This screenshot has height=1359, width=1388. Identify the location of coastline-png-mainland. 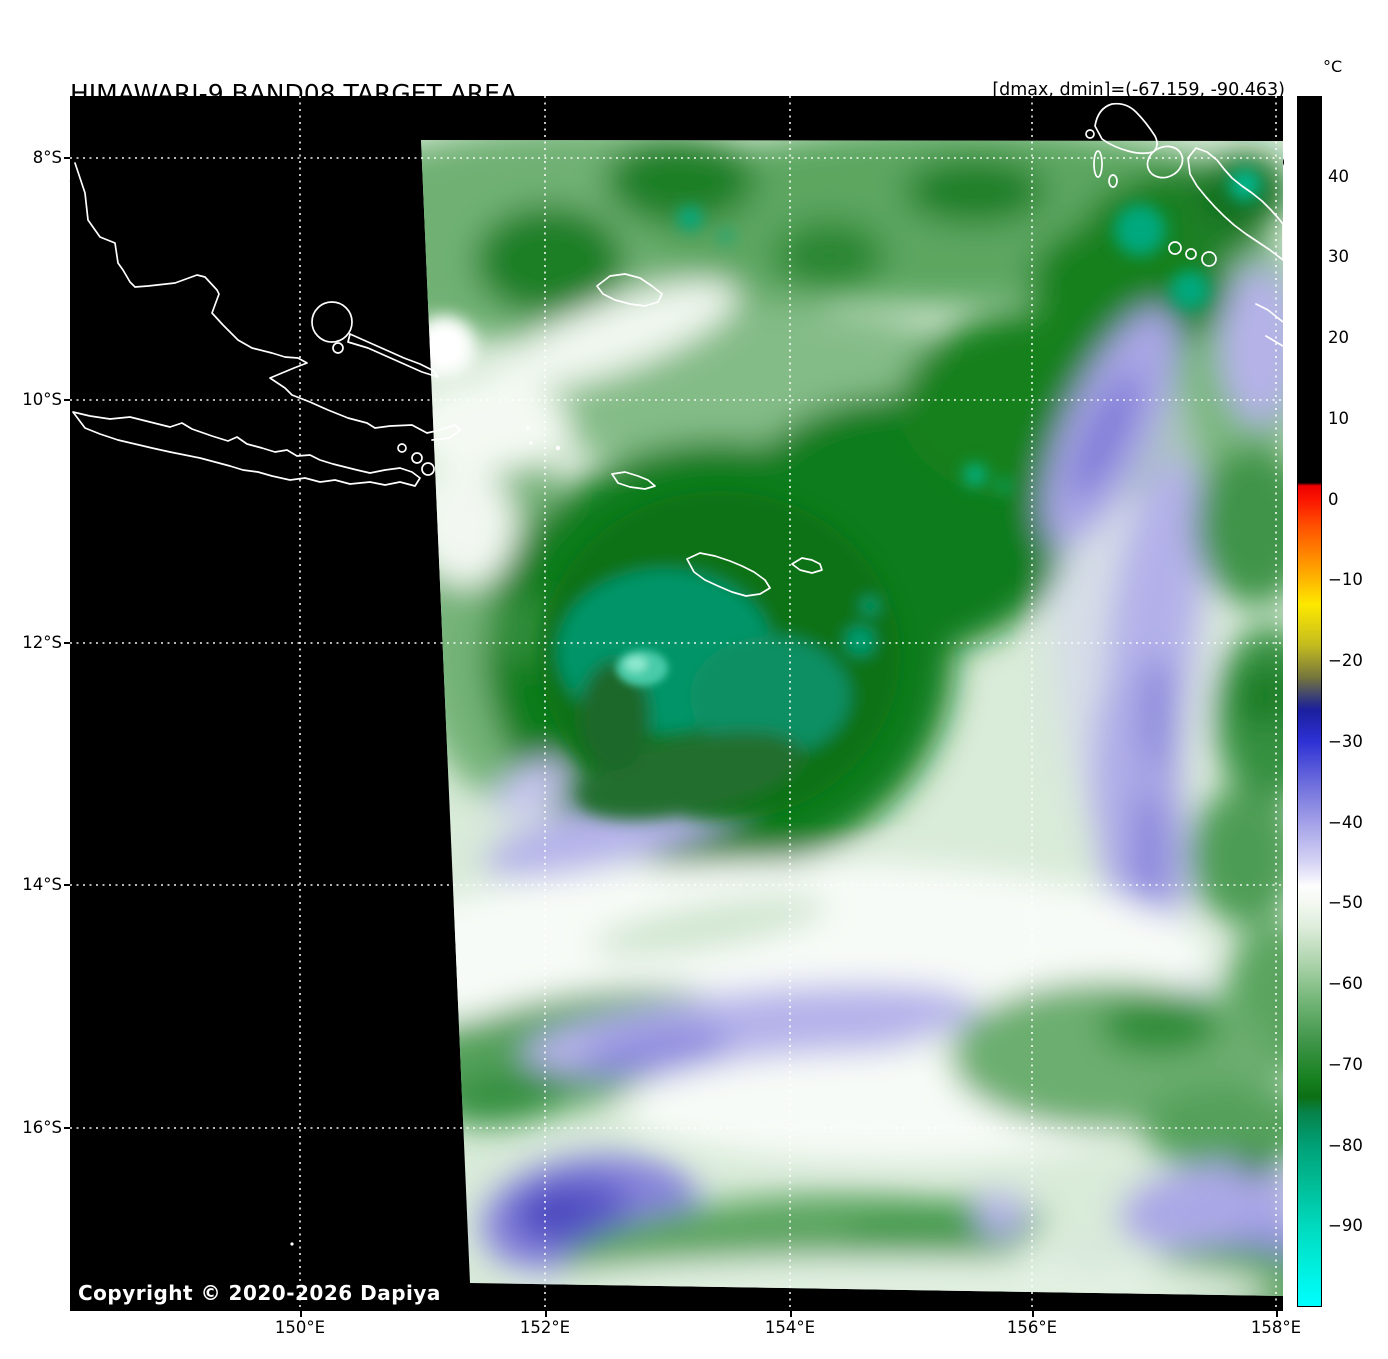
(267, 301).